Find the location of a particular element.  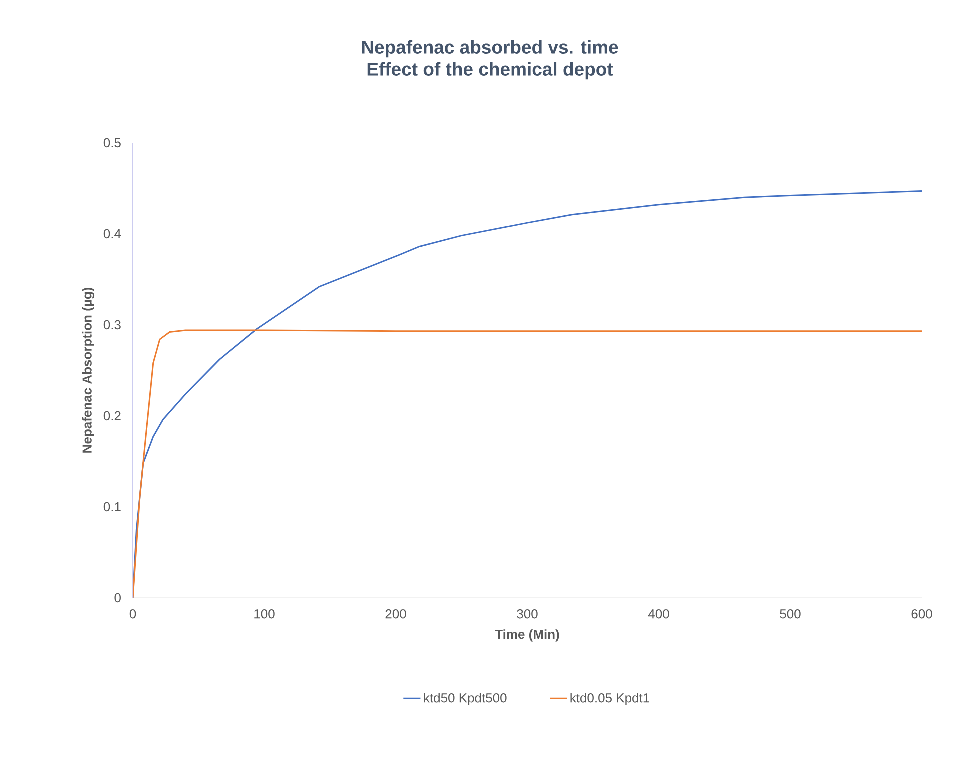

y-tick-label: 0.4 is located at coordinates (113, 234).